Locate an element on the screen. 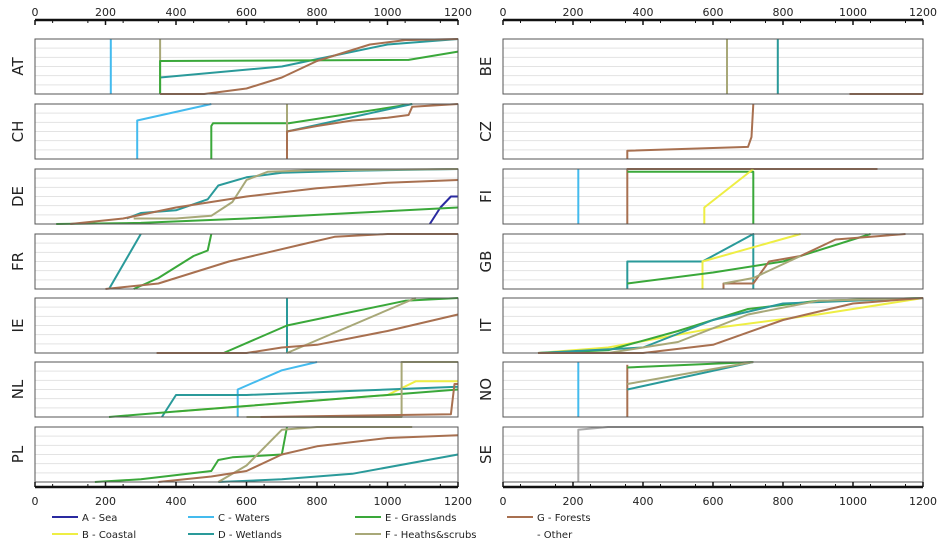 The image size is (943, 543). series-line-at-e is located at coordinates (309, 72).